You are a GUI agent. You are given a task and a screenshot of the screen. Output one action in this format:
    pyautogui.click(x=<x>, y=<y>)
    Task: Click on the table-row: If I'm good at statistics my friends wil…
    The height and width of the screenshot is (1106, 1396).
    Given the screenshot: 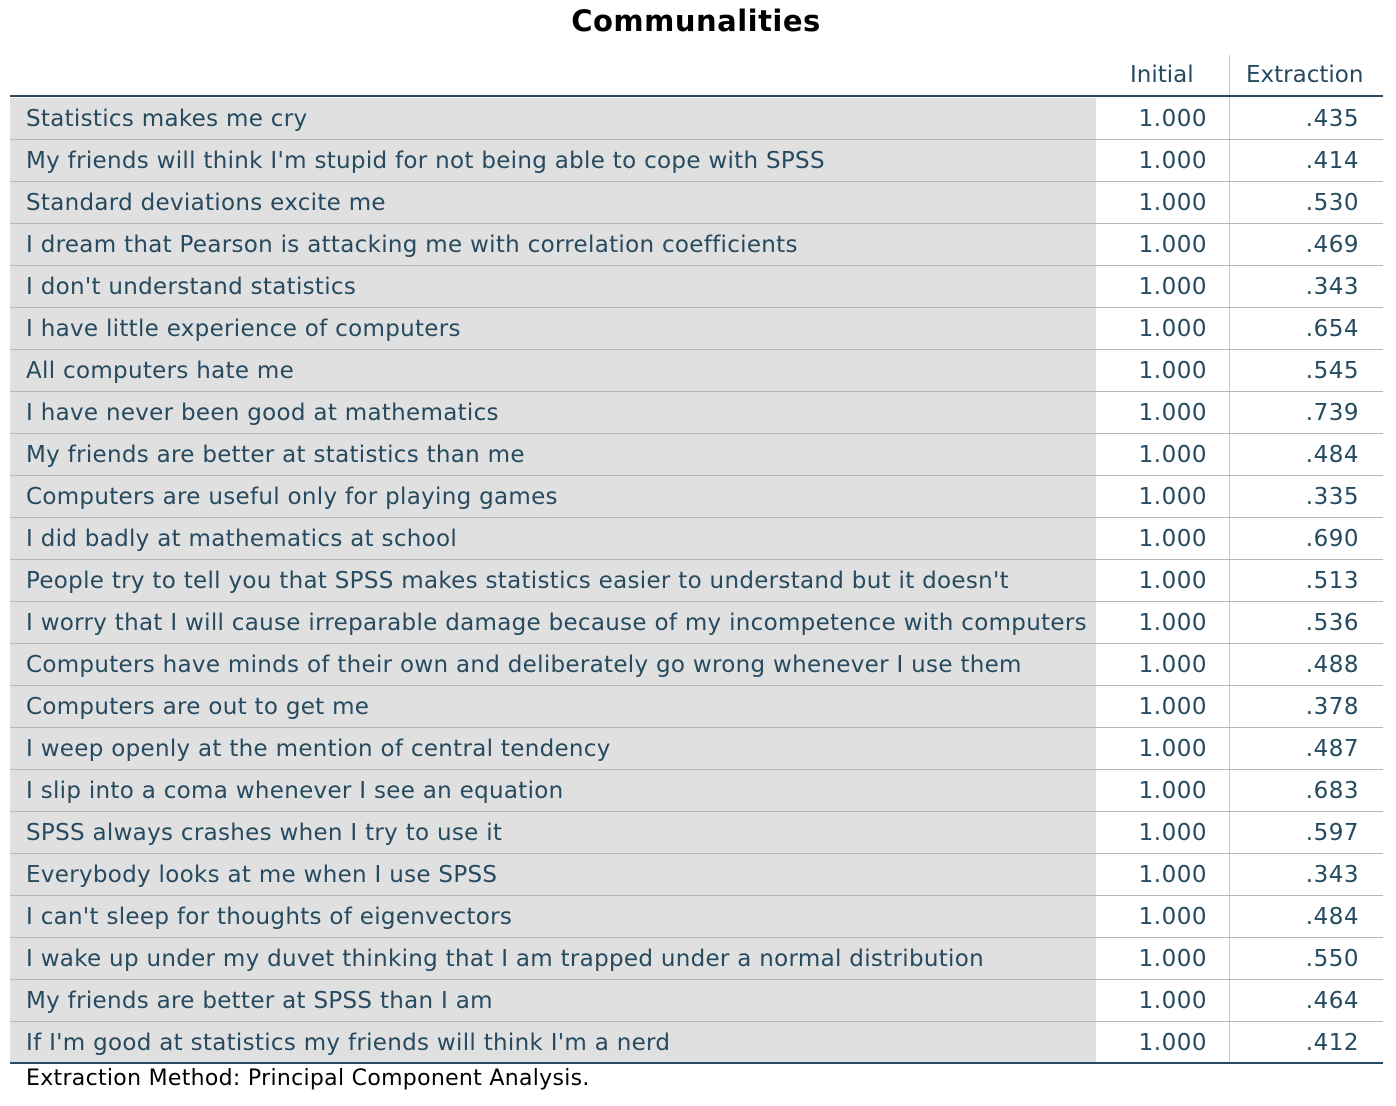 What is the action you would take?
    pyautogui.click(x=696, y=1043)
    